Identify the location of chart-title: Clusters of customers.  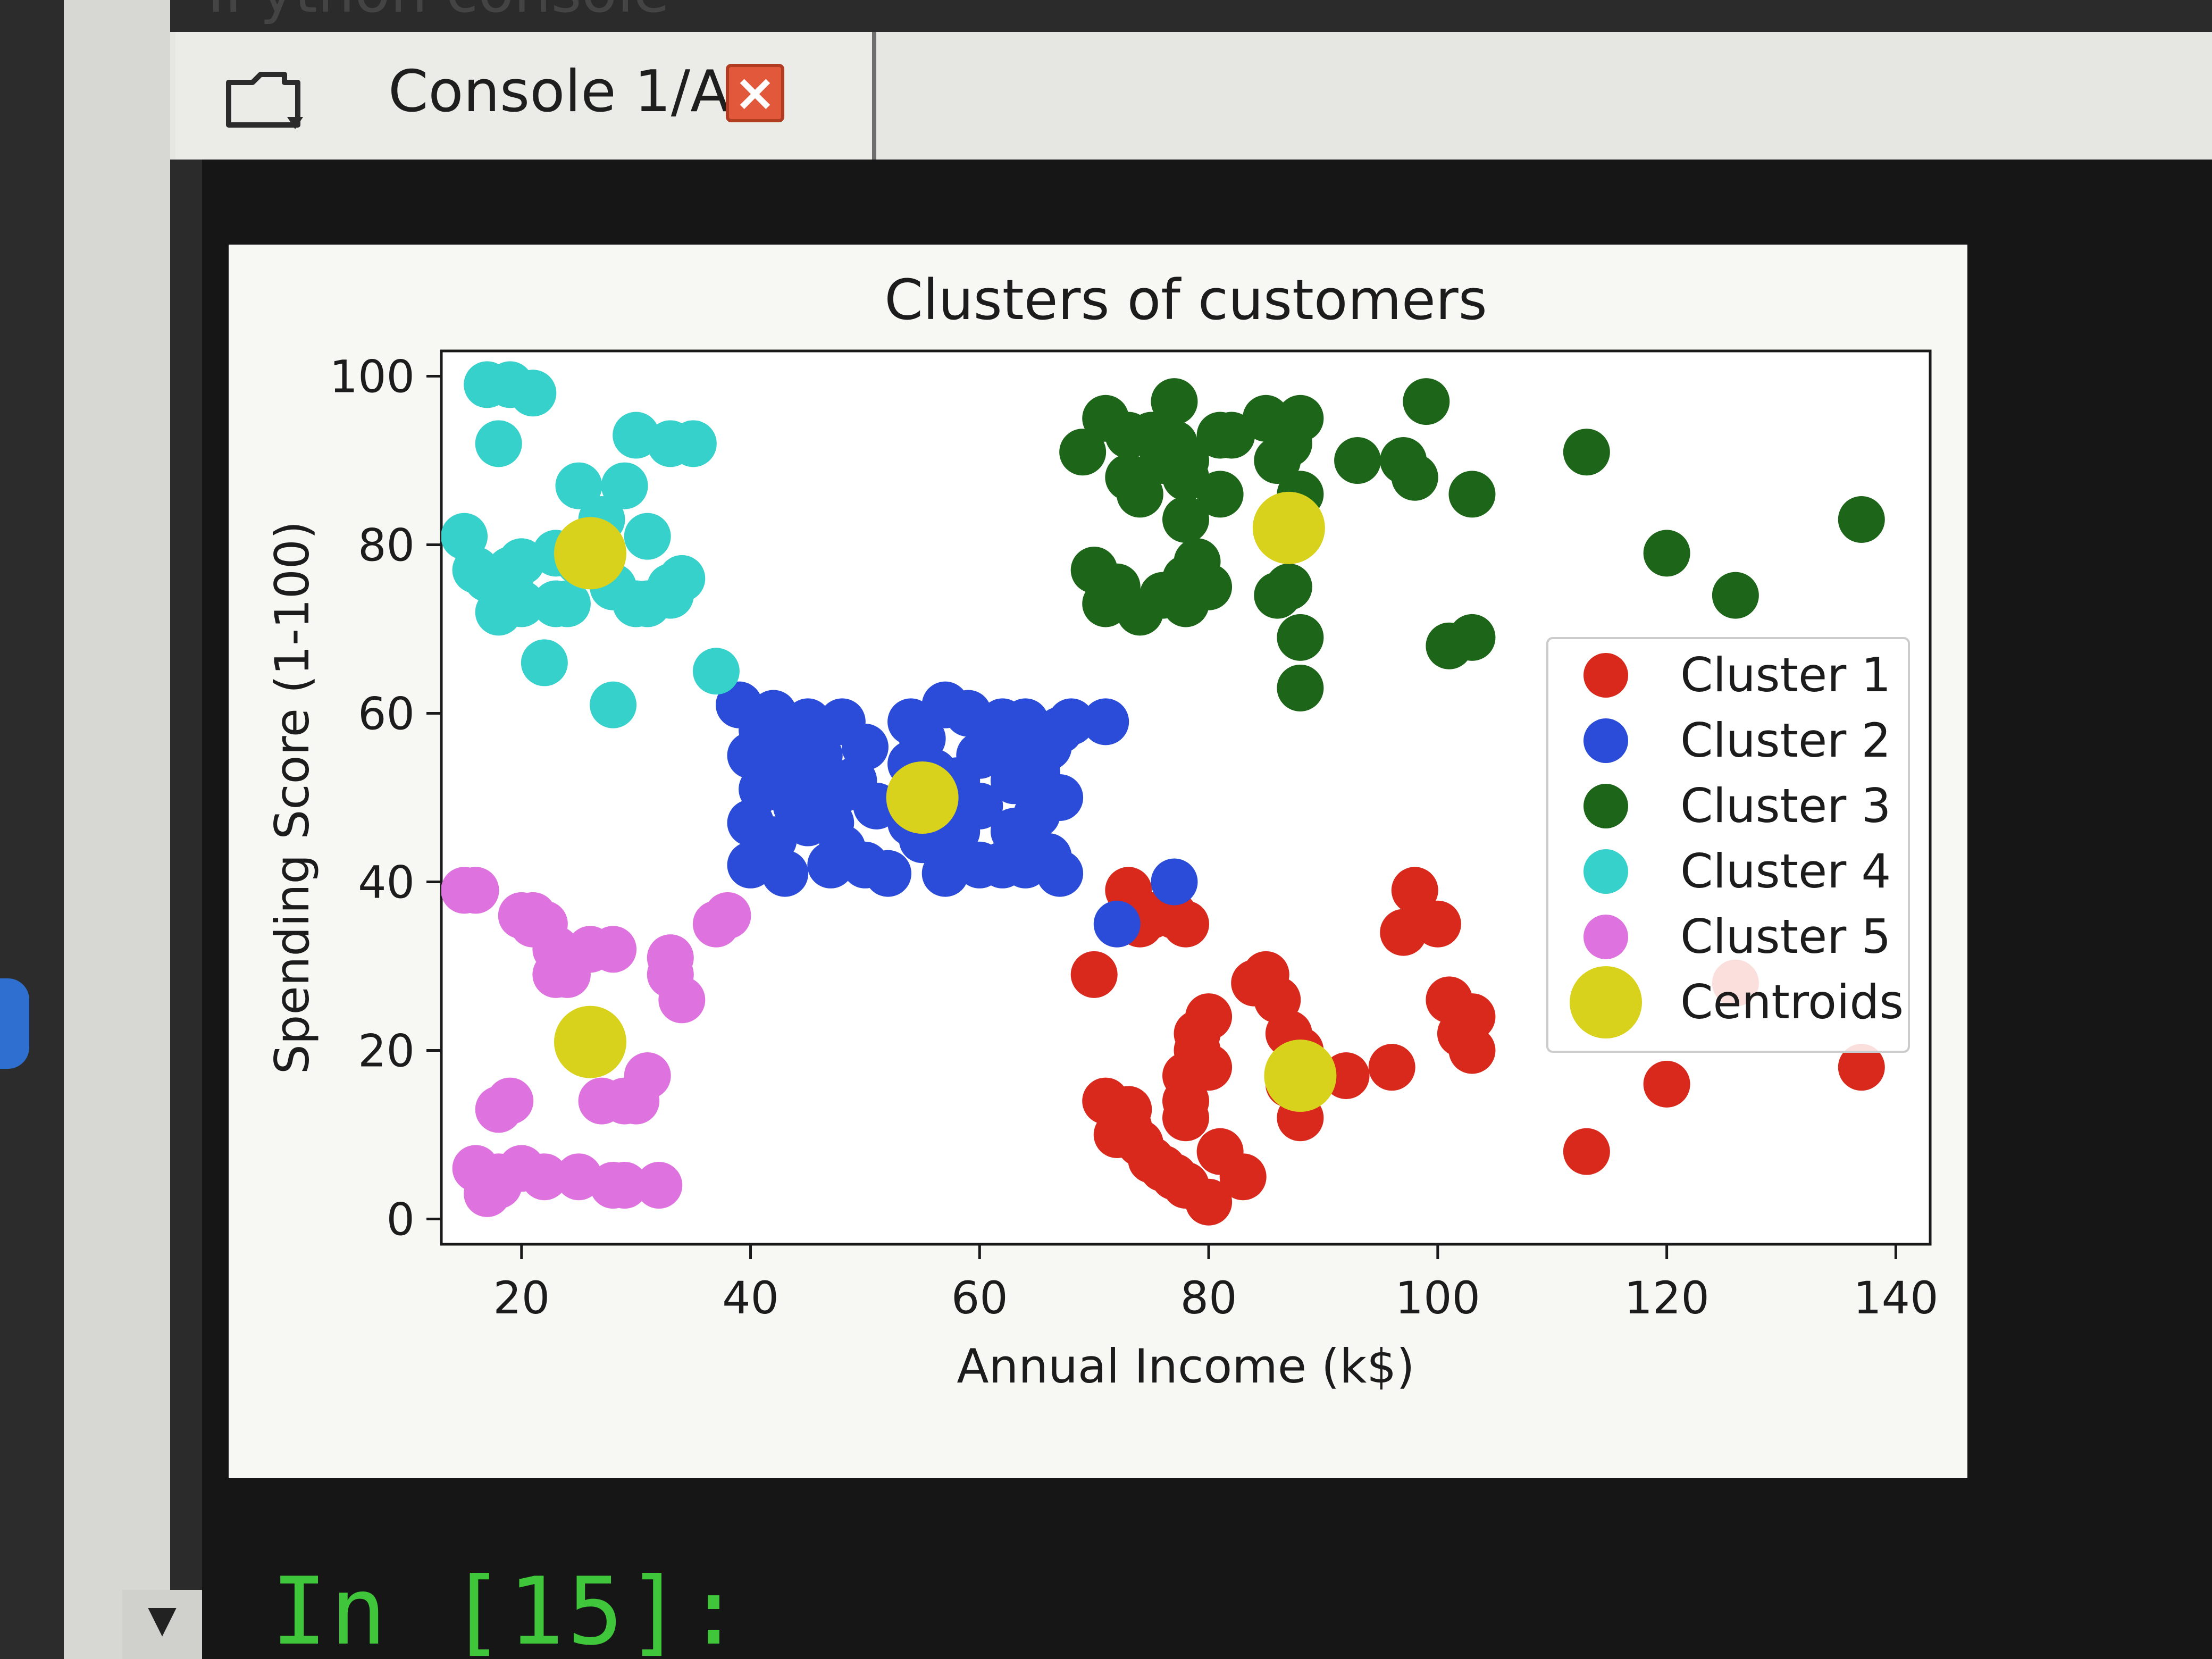
(1185, 299).